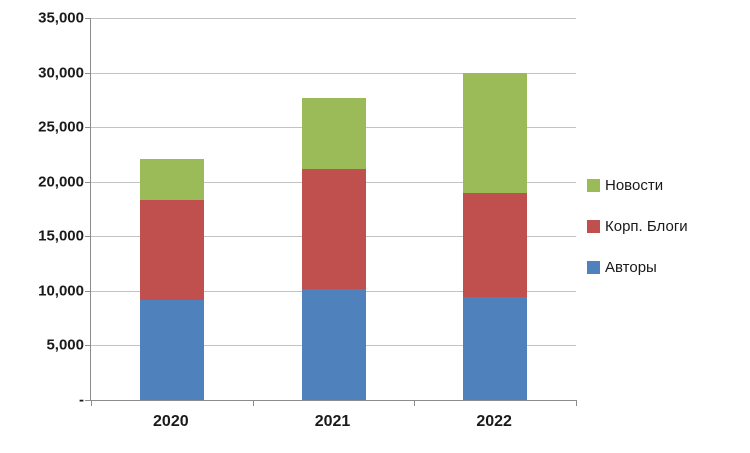  What do you see at coordinates (494, 421) in the screenshot?
I see `x-tick-label: 2022` at bounding box center [494, 421].